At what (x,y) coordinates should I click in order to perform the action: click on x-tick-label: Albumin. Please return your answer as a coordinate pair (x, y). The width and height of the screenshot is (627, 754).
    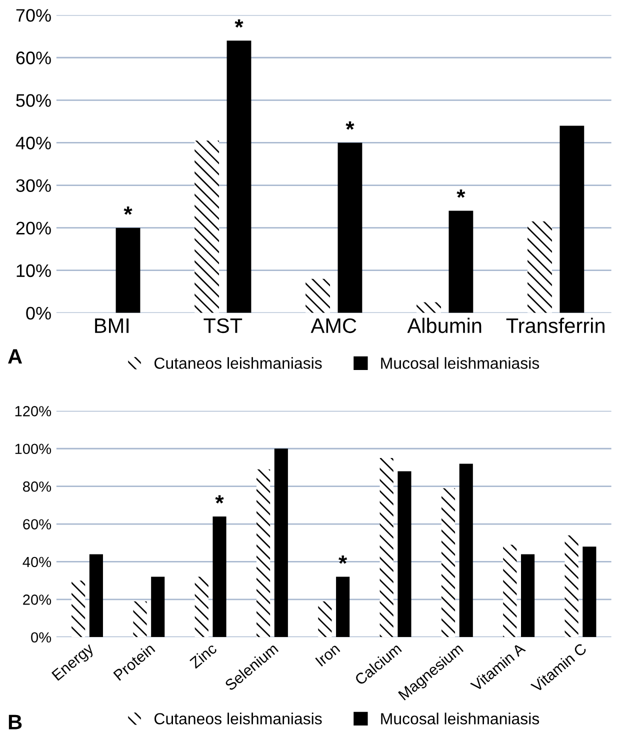
    Looking at the image, I should click on (444, 326).